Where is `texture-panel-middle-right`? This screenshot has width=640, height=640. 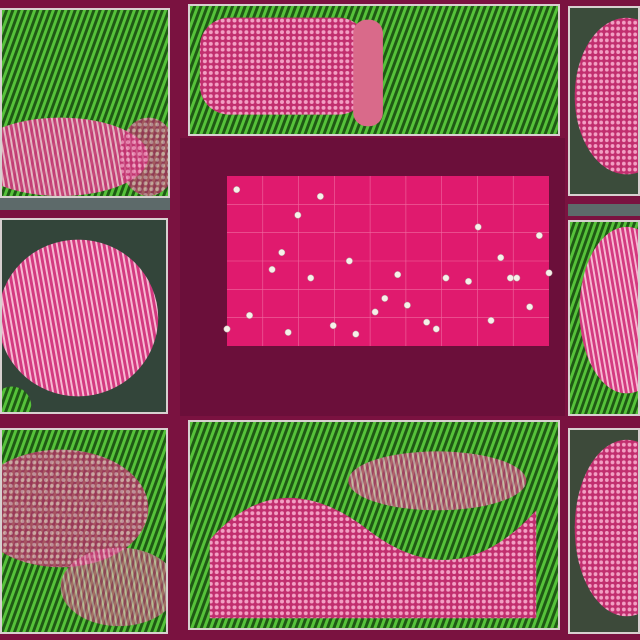 texture-panel-middle-right is located at coordinates (604, 318).